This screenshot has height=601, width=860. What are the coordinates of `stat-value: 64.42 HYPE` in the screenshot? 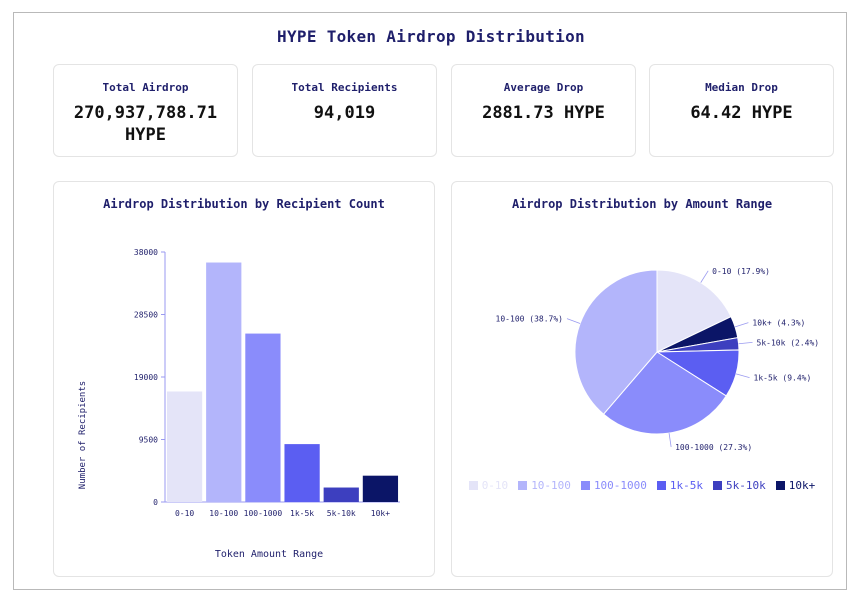 It's located at (741, 113).